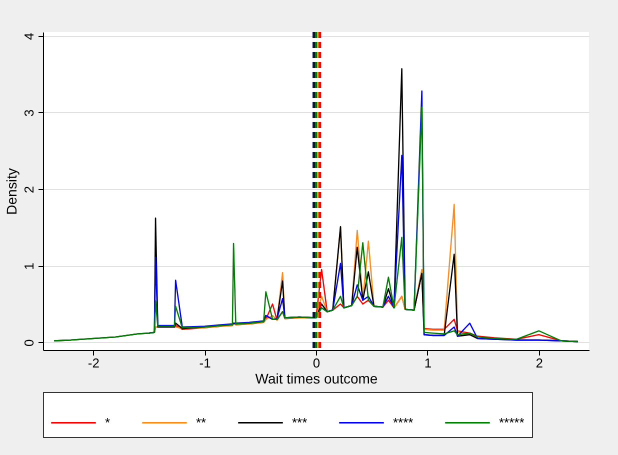 The width and height of the screenshot is (618, 455). I want to click on legend-label: ****, so click(403, 422).